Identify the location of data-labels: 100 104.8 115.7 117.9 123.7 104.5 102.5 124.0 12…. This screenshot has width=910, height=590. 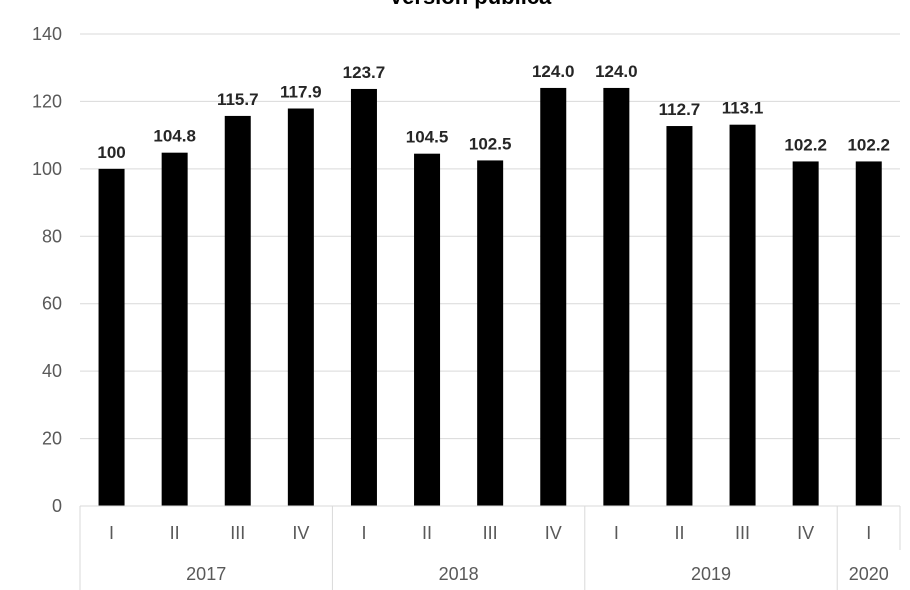
(493, 112).